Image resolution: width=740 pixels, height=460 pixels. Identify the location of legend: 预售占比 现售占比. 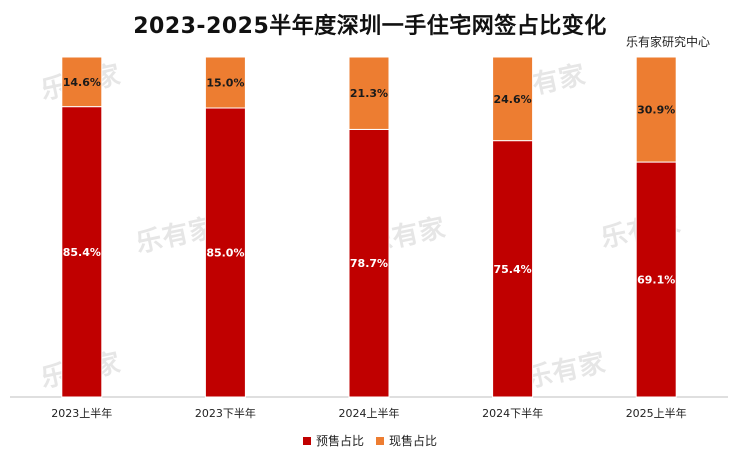
(370, 440).